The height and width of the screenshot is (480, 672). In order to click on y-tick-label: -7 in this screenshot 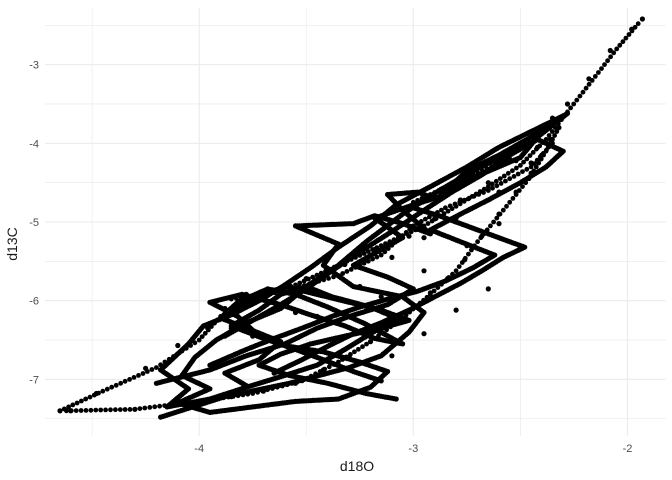, I will do `click(34, 380)`.